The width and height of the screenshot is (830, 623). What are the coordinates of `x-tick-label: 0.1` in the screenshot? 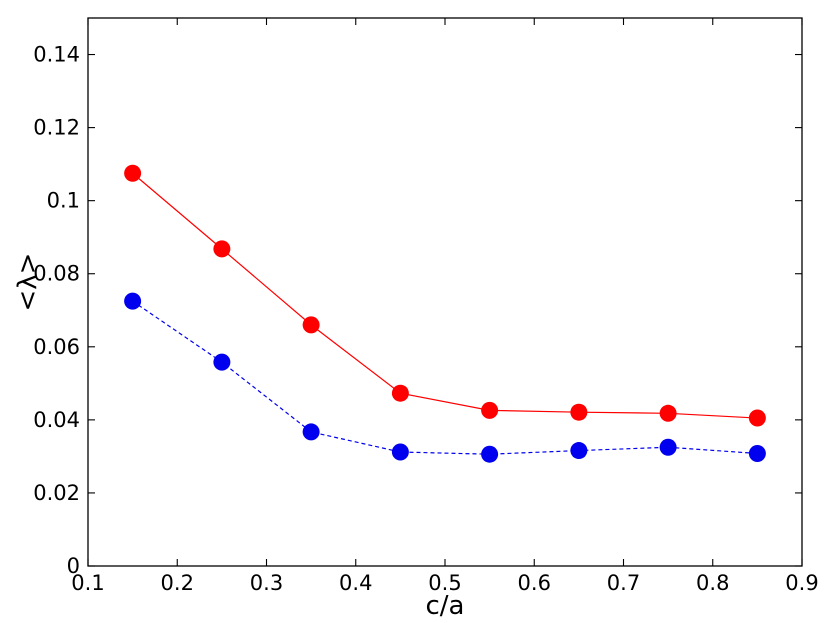 It's located at (87, 583).